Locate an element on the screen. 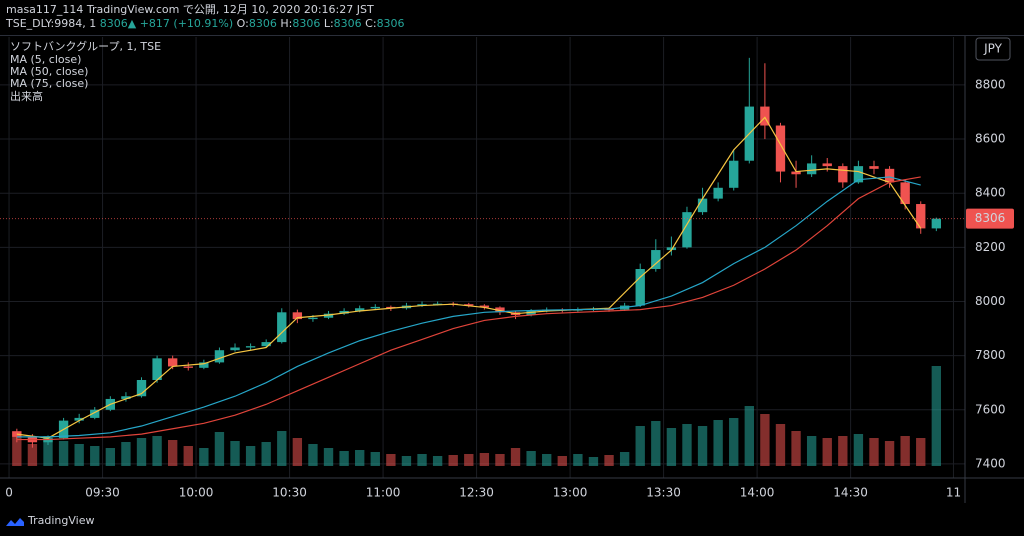 The image size is (1024, 536). ohlc-label: O: is located at coordinates (243, 23).